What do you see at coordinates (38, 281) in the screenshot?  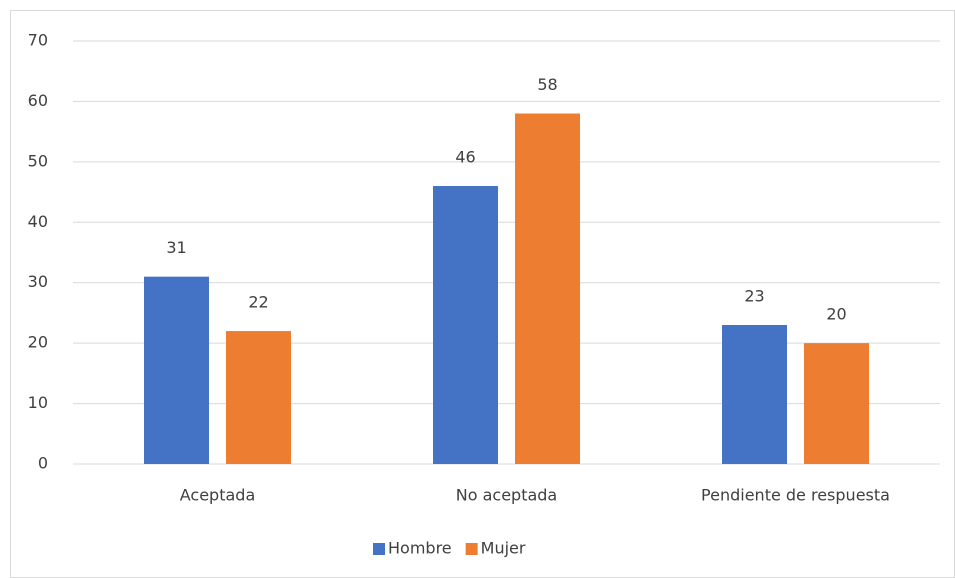 I see `y-tick-label: 30` at bounding box center [38, 281].